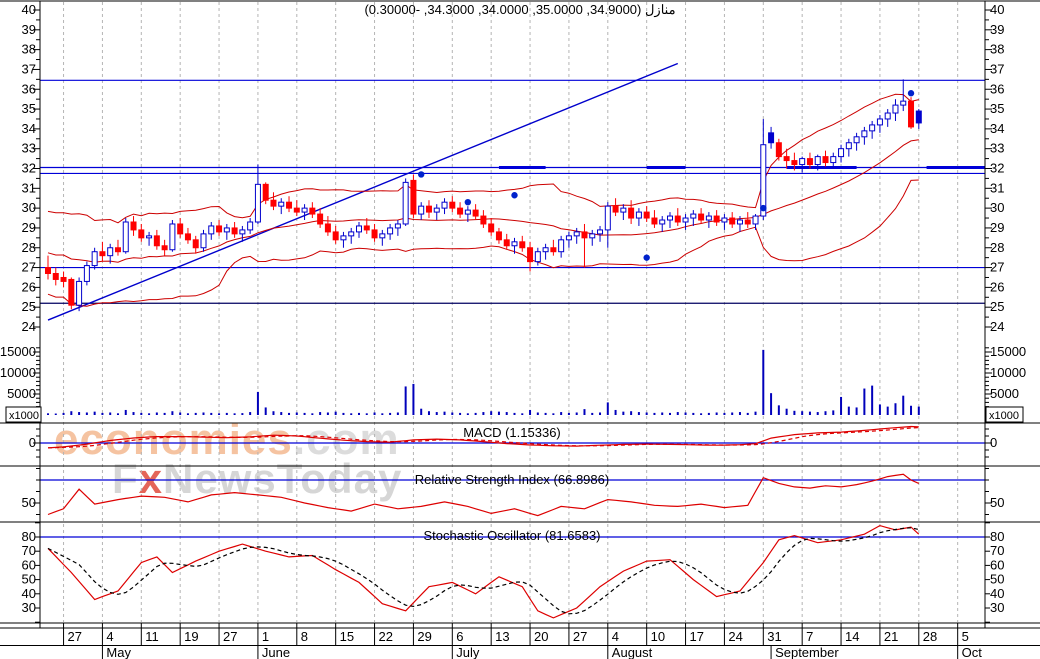  Describe the element at coordinates (965, 636) in the screenshot. I see `svg-text: 5` at that location.